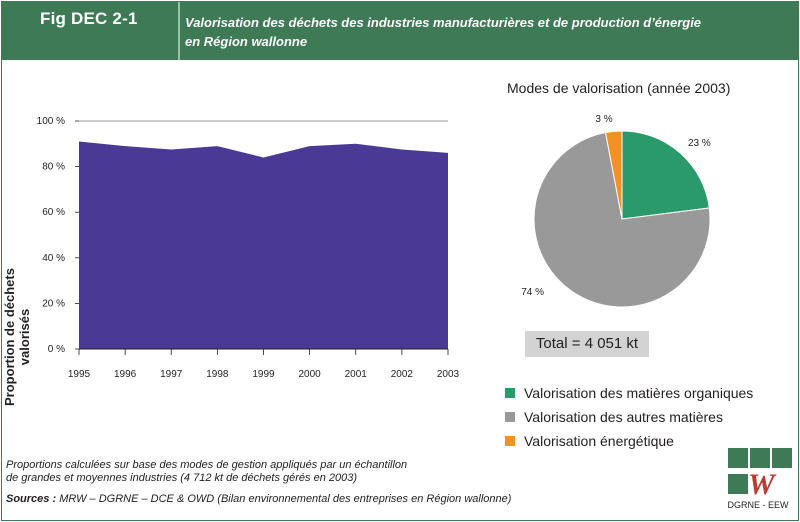 The height and width of the screenshot is (522, 800). I want to click on x-tick-label: 1995, so click(79, 374).